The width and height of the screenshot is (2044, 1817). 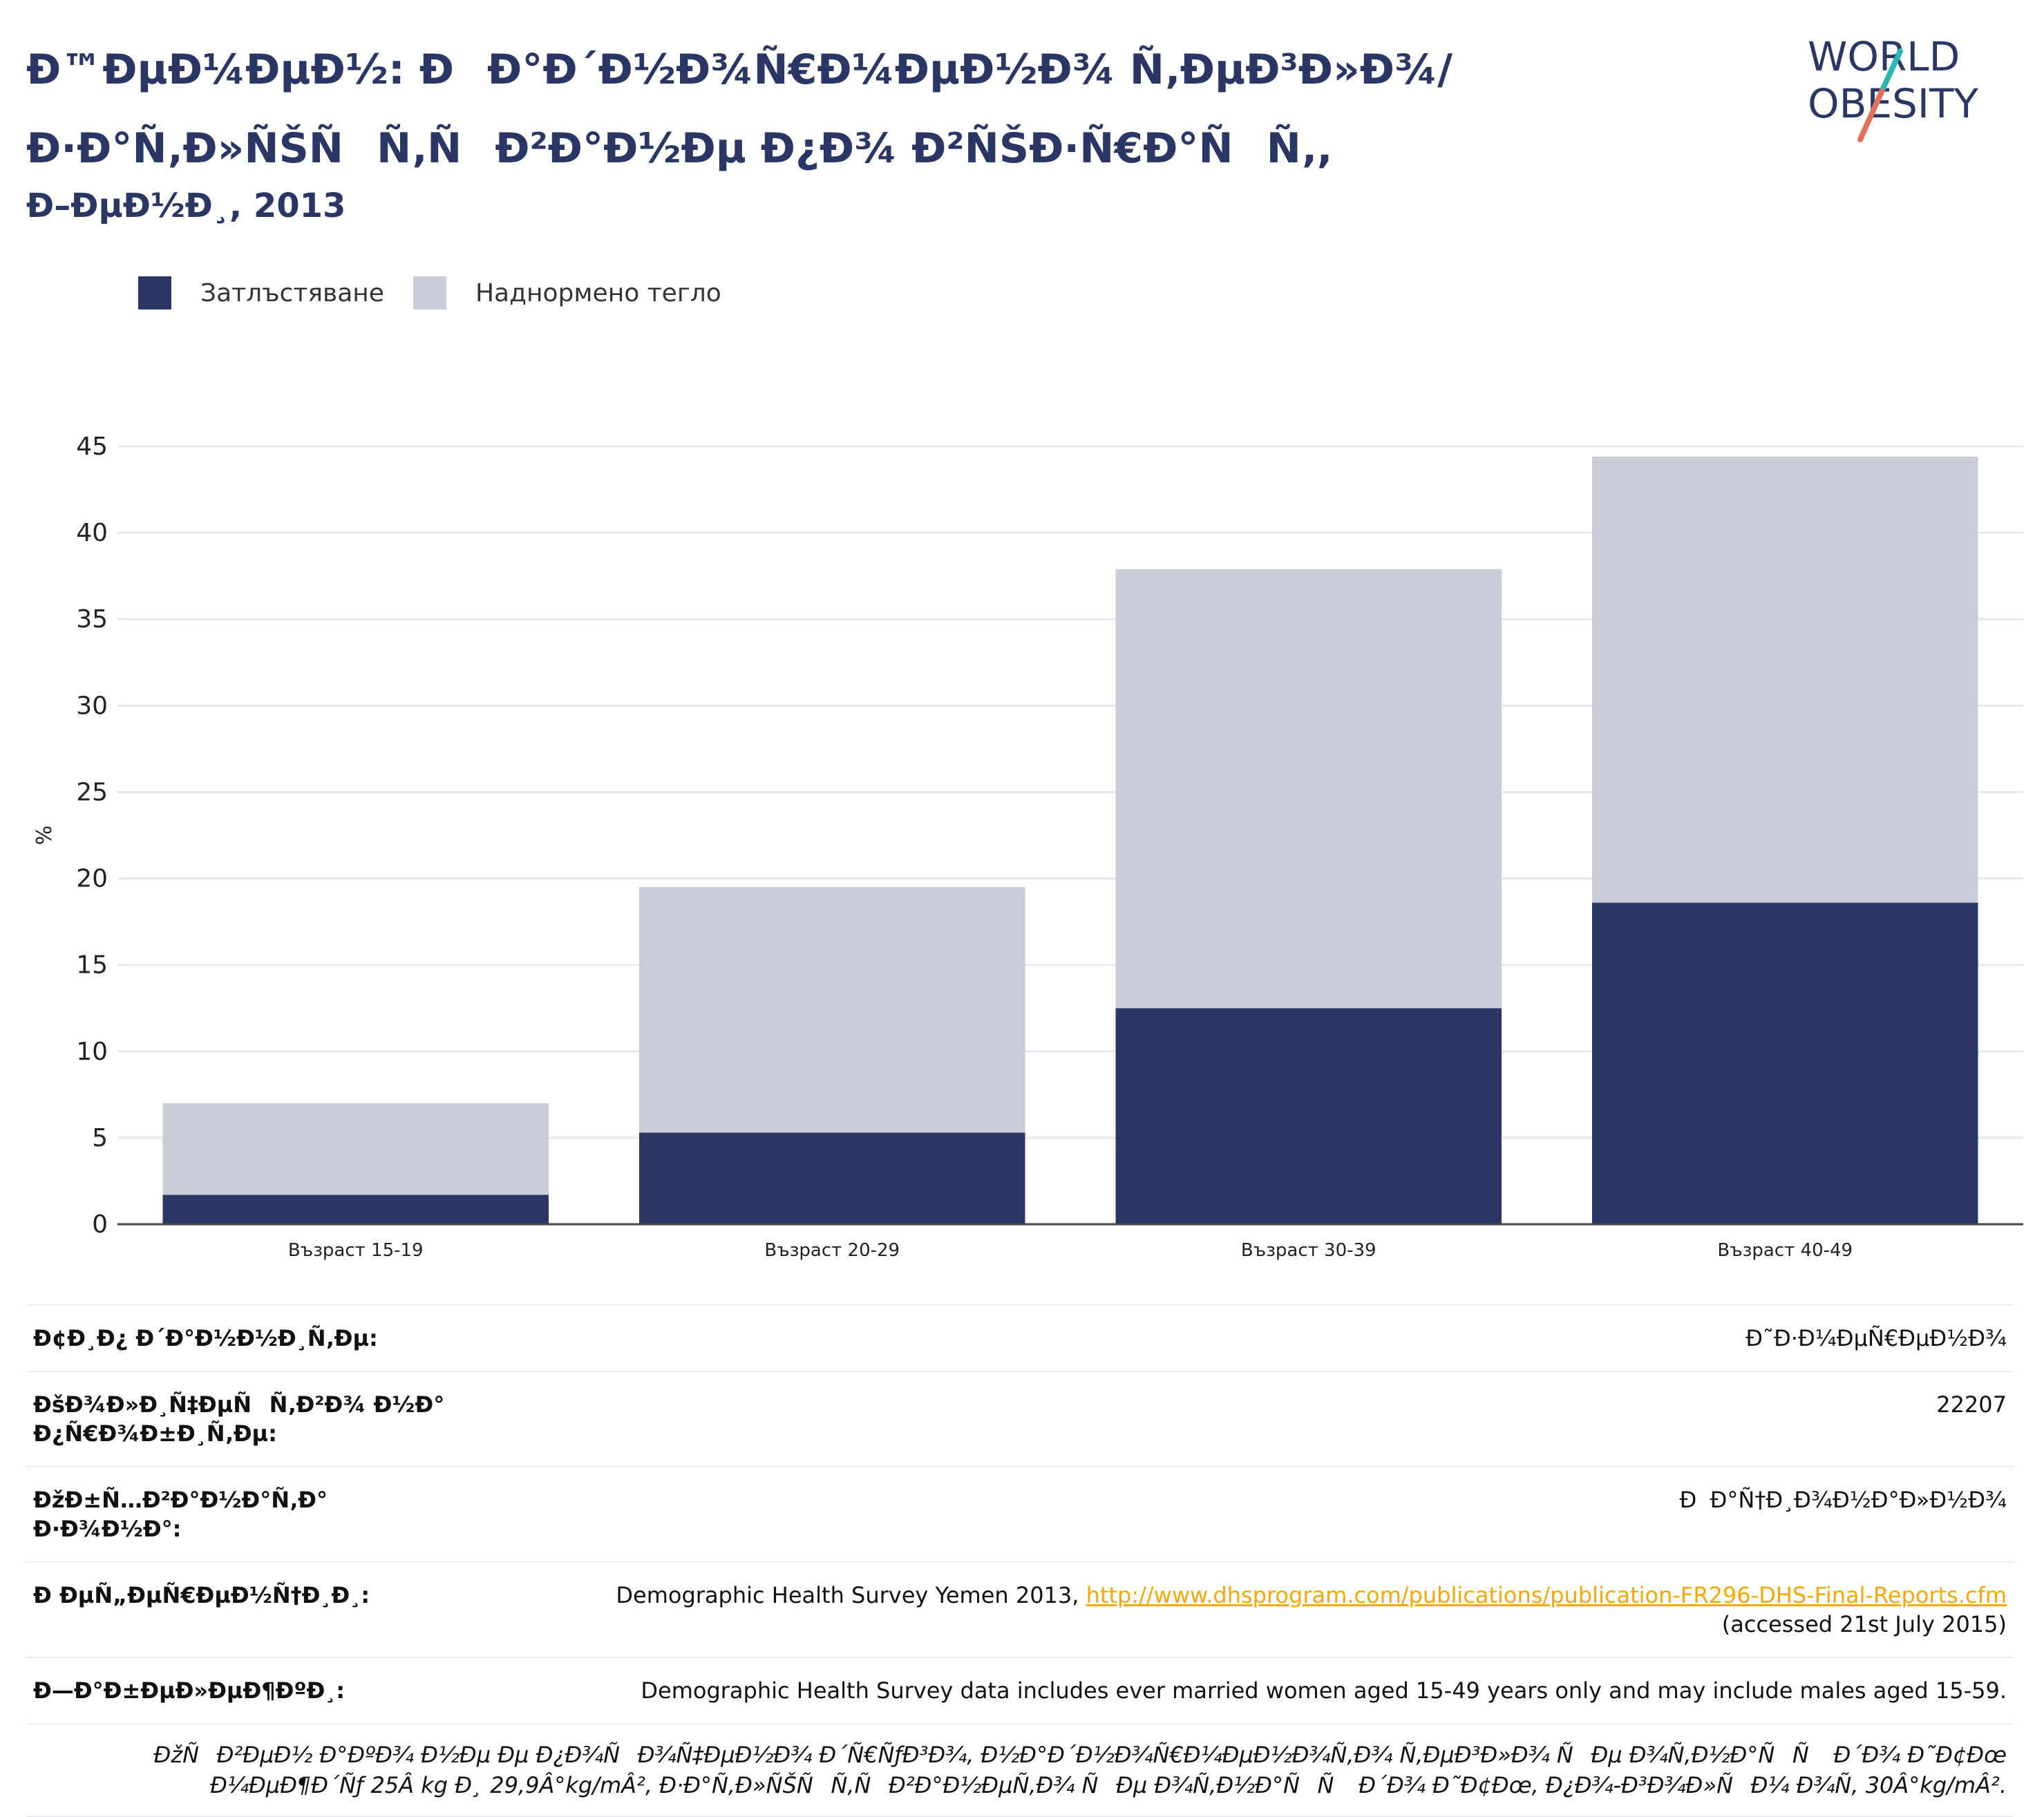 What do you see at coordinates (92, 1052) in the screenshot?
I see `y-tick-label: 10` at bounding box center [92, 1052].